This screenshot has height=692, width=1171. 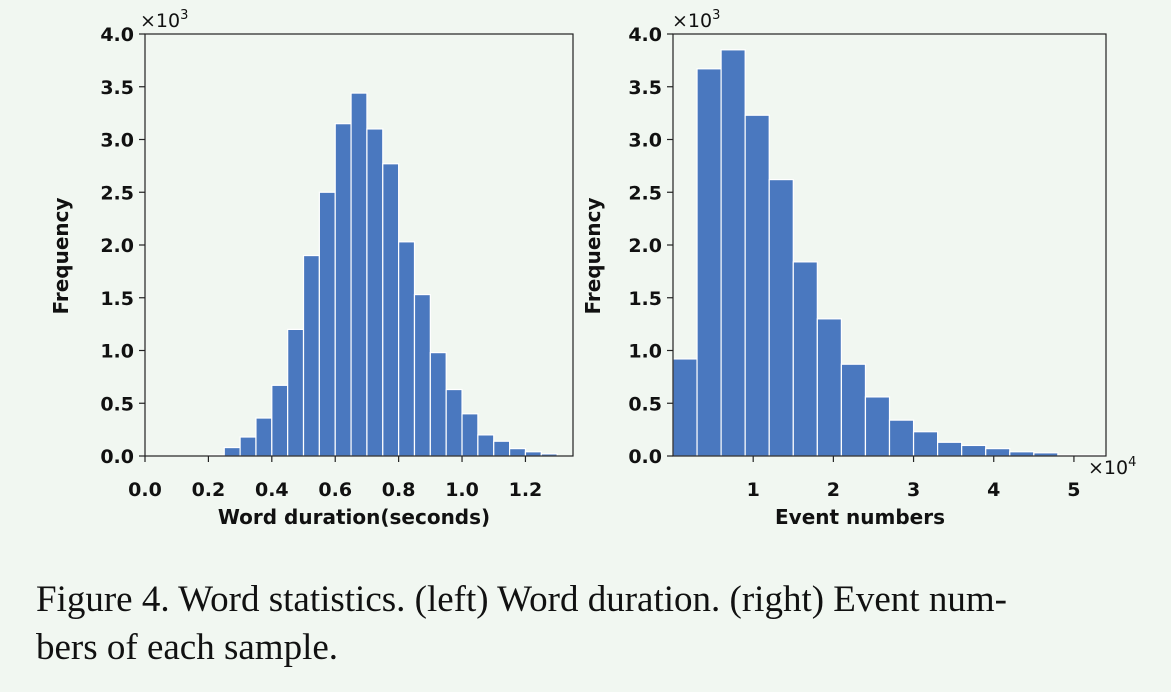 What do you see at coordinates (117, 299) in the screenshot?
I see `left-y-tick-label: 1.5` at bounding box center [117, 299].